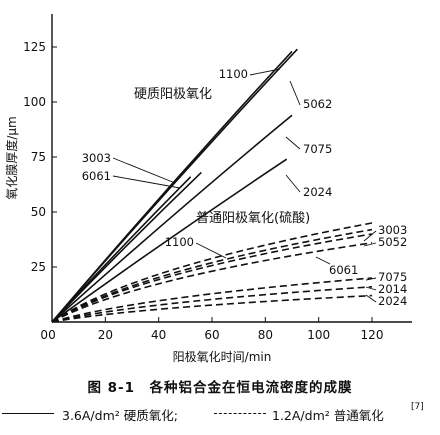 This screenshot has width=440, height=435. What do you see at coordinates (38, 157) in the screenshot?
I see `y-tick-label: 75` at bounding box center [38, 157].